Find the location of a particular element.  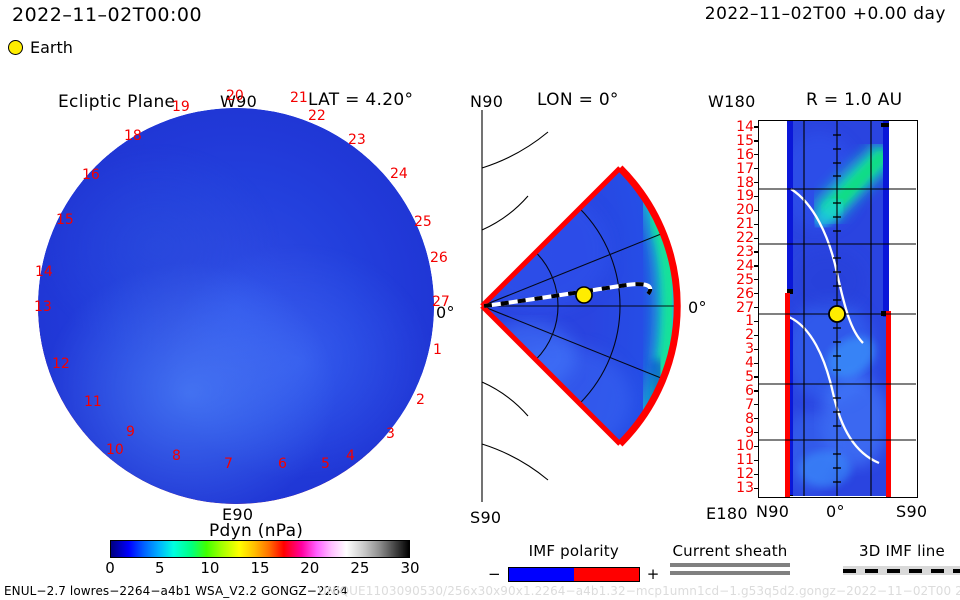

imf-minus-label: − is located at coordinates (494, 574).